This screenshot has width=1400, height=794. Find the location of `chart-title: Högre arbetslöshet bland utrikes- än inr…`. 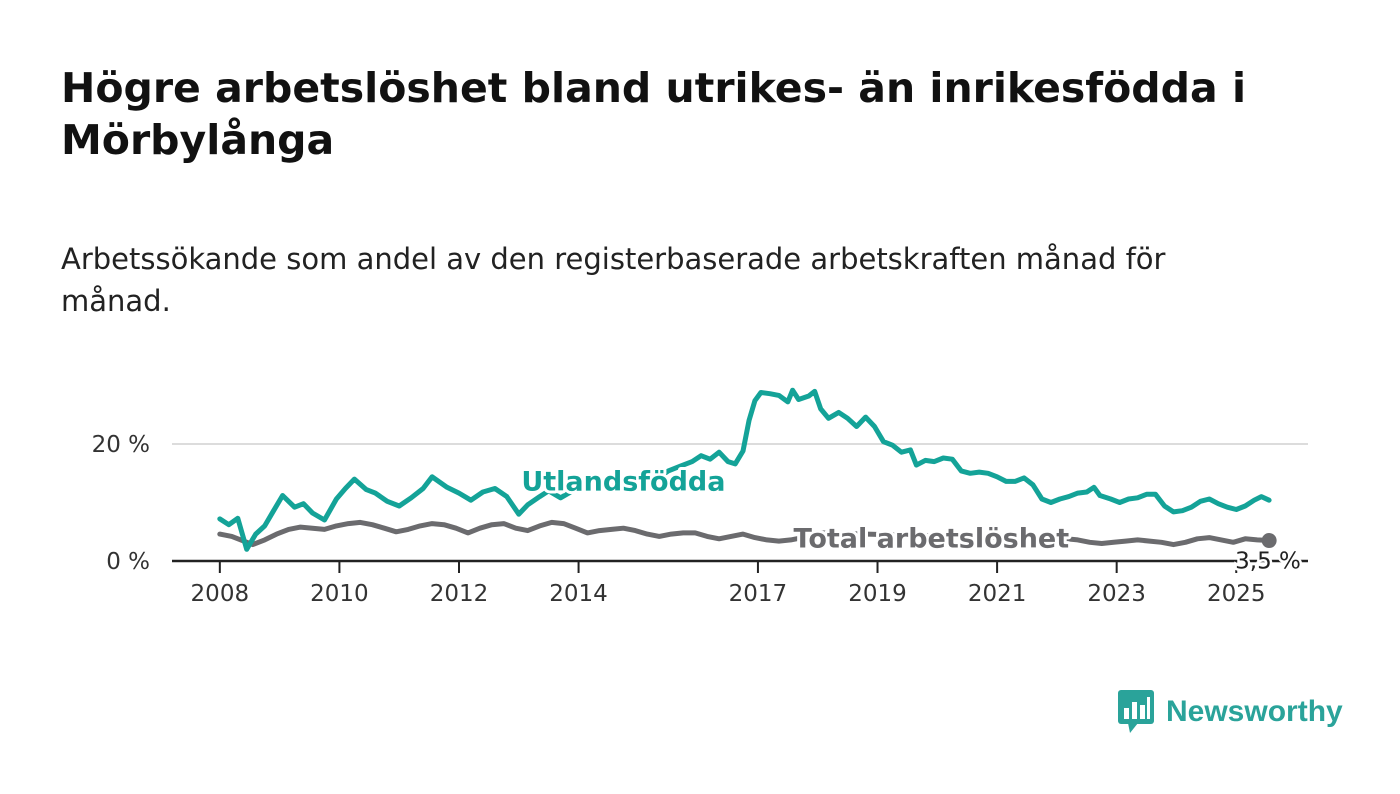

chart-title: Högre arbetslöshet bland utrikes- än inr… is located at coordinates (653, 114).